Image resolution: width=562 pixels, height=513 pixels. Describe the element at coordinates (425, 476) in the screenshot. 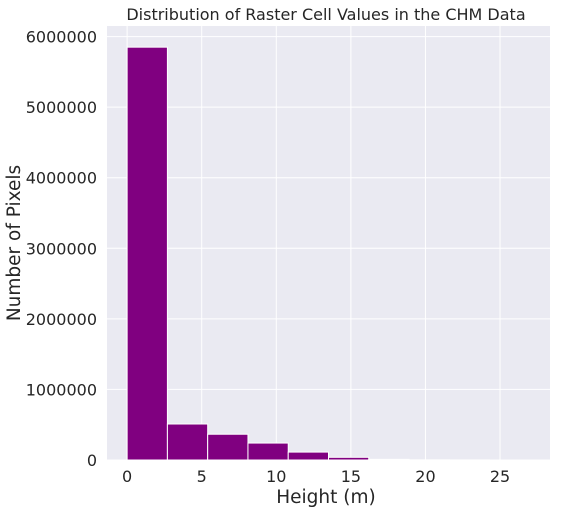

I see `x-tick-label: 20` at that location.